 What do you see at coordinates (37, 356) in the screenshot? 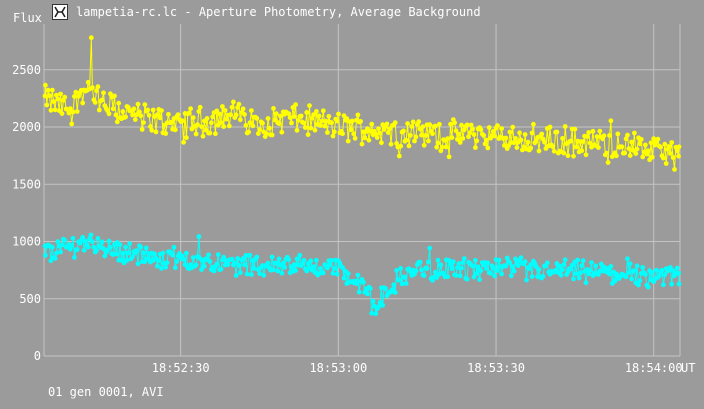
I see `y-tick-label: 0` at bounding box center [37, 356].